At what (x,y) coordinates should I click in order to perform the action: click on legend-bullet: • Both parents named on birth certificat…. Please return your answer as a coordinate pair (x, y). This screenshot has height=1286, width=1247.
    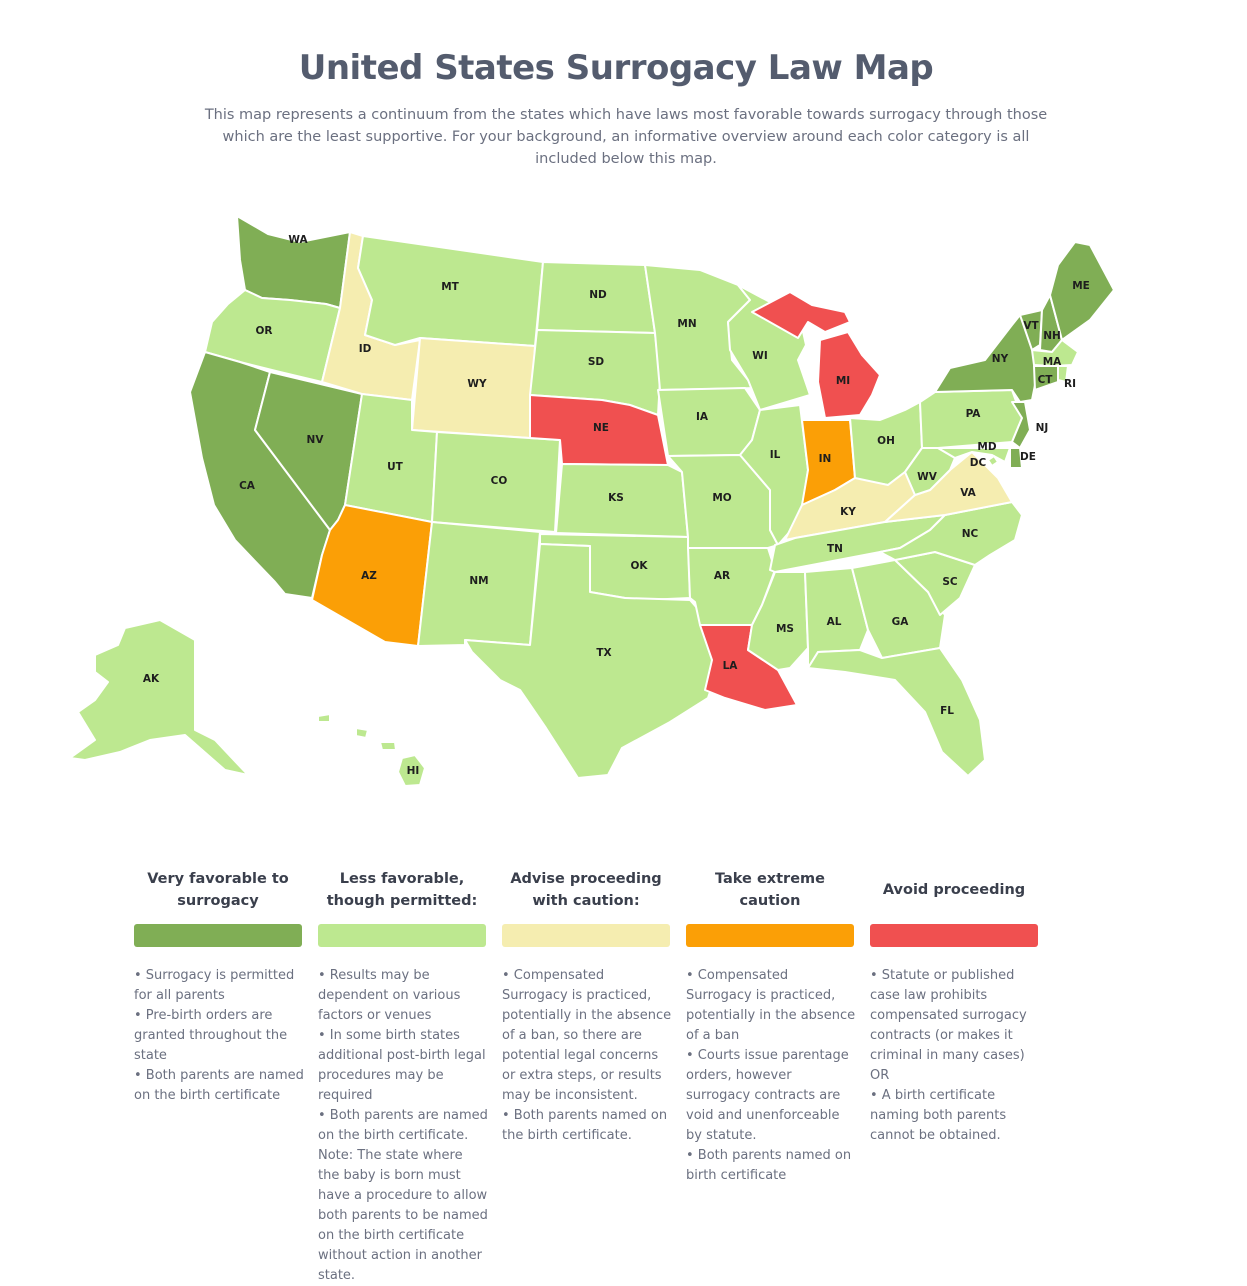
    Looking at the image, I should click on (769, 1165).